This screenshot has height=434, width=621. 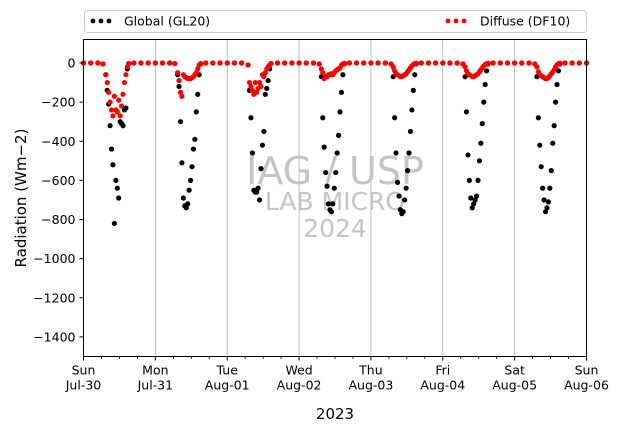 What do you see at coordinates (507, 21) in the screenshot?
I see `legend-entry-diffuse: Diffuse (DF10)` at bounding box center [507, 21].